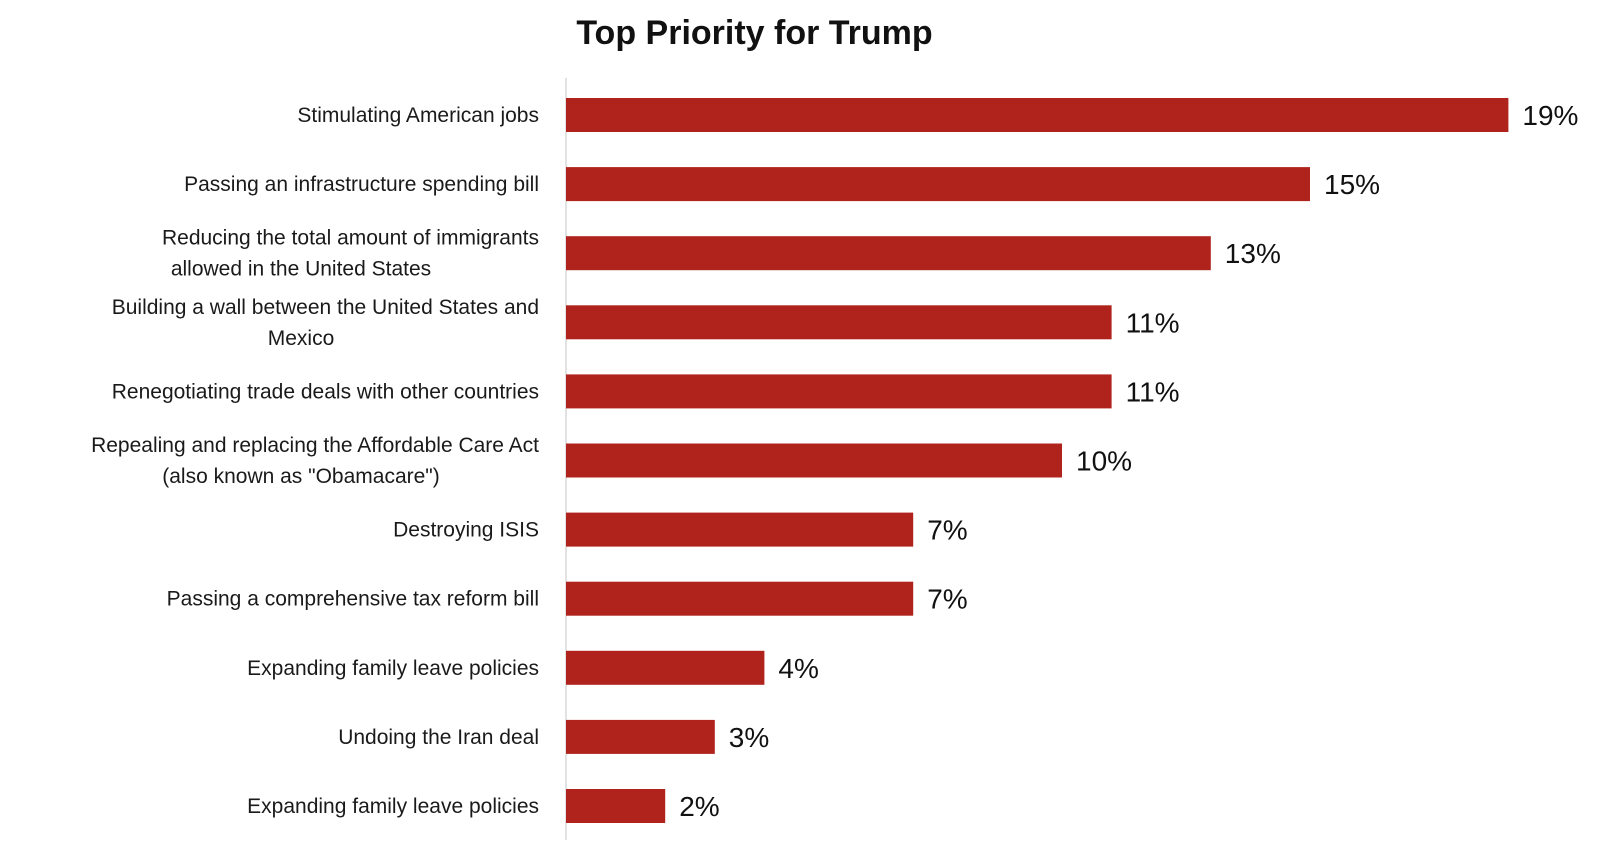 The height and width of the screenshot is (845, 1600). What do you see at coordinates (361, 184) in the screenshot?
I see `category-label: Passing an infrastructure spending bill` at bounding box center [361, 184].